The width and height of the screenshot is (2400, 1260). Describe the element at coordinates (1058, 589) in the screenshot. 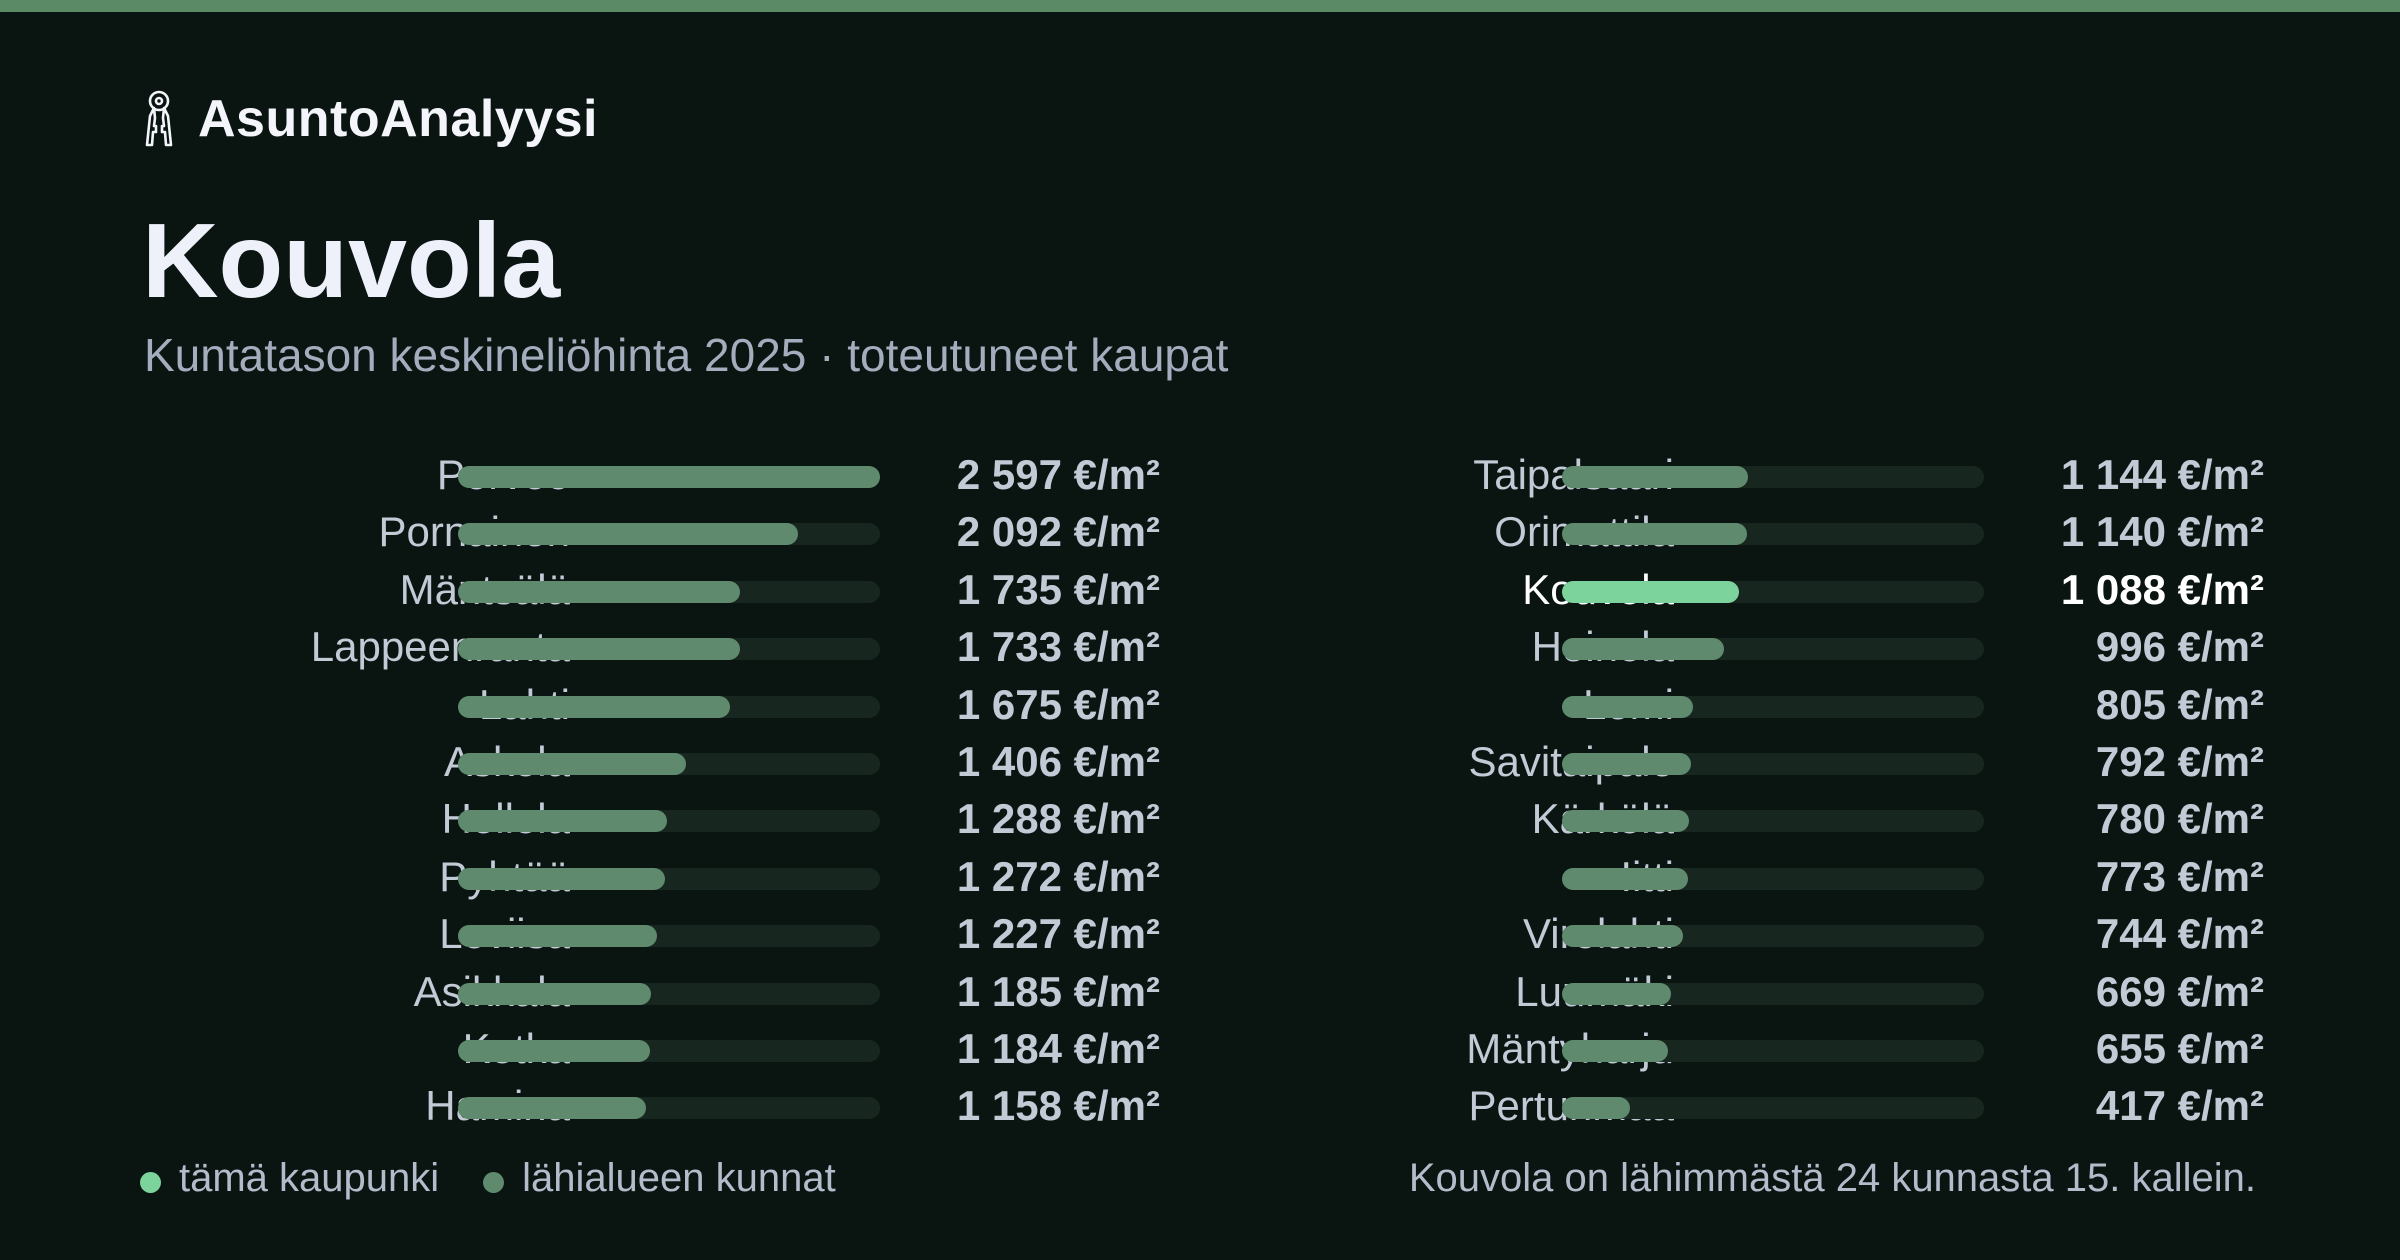

I see `bar-value-label: 1 735 €/m²` at that location.